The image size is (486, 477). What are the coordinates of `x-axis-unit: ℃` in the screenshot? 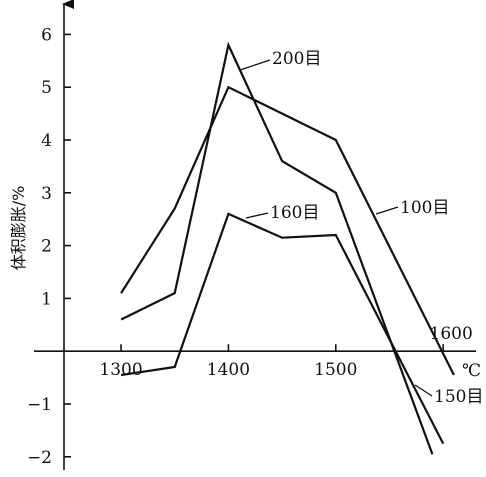 It's located at (471, 371).